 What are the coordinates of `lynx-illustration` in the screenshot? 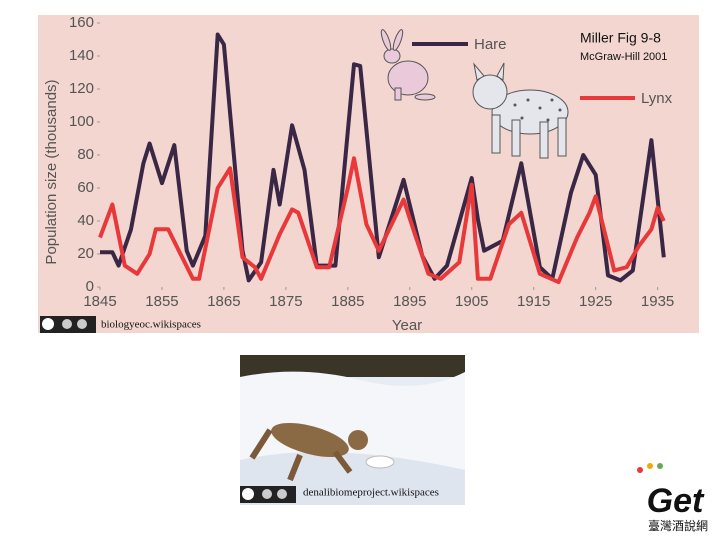 It's located at (520, 110).